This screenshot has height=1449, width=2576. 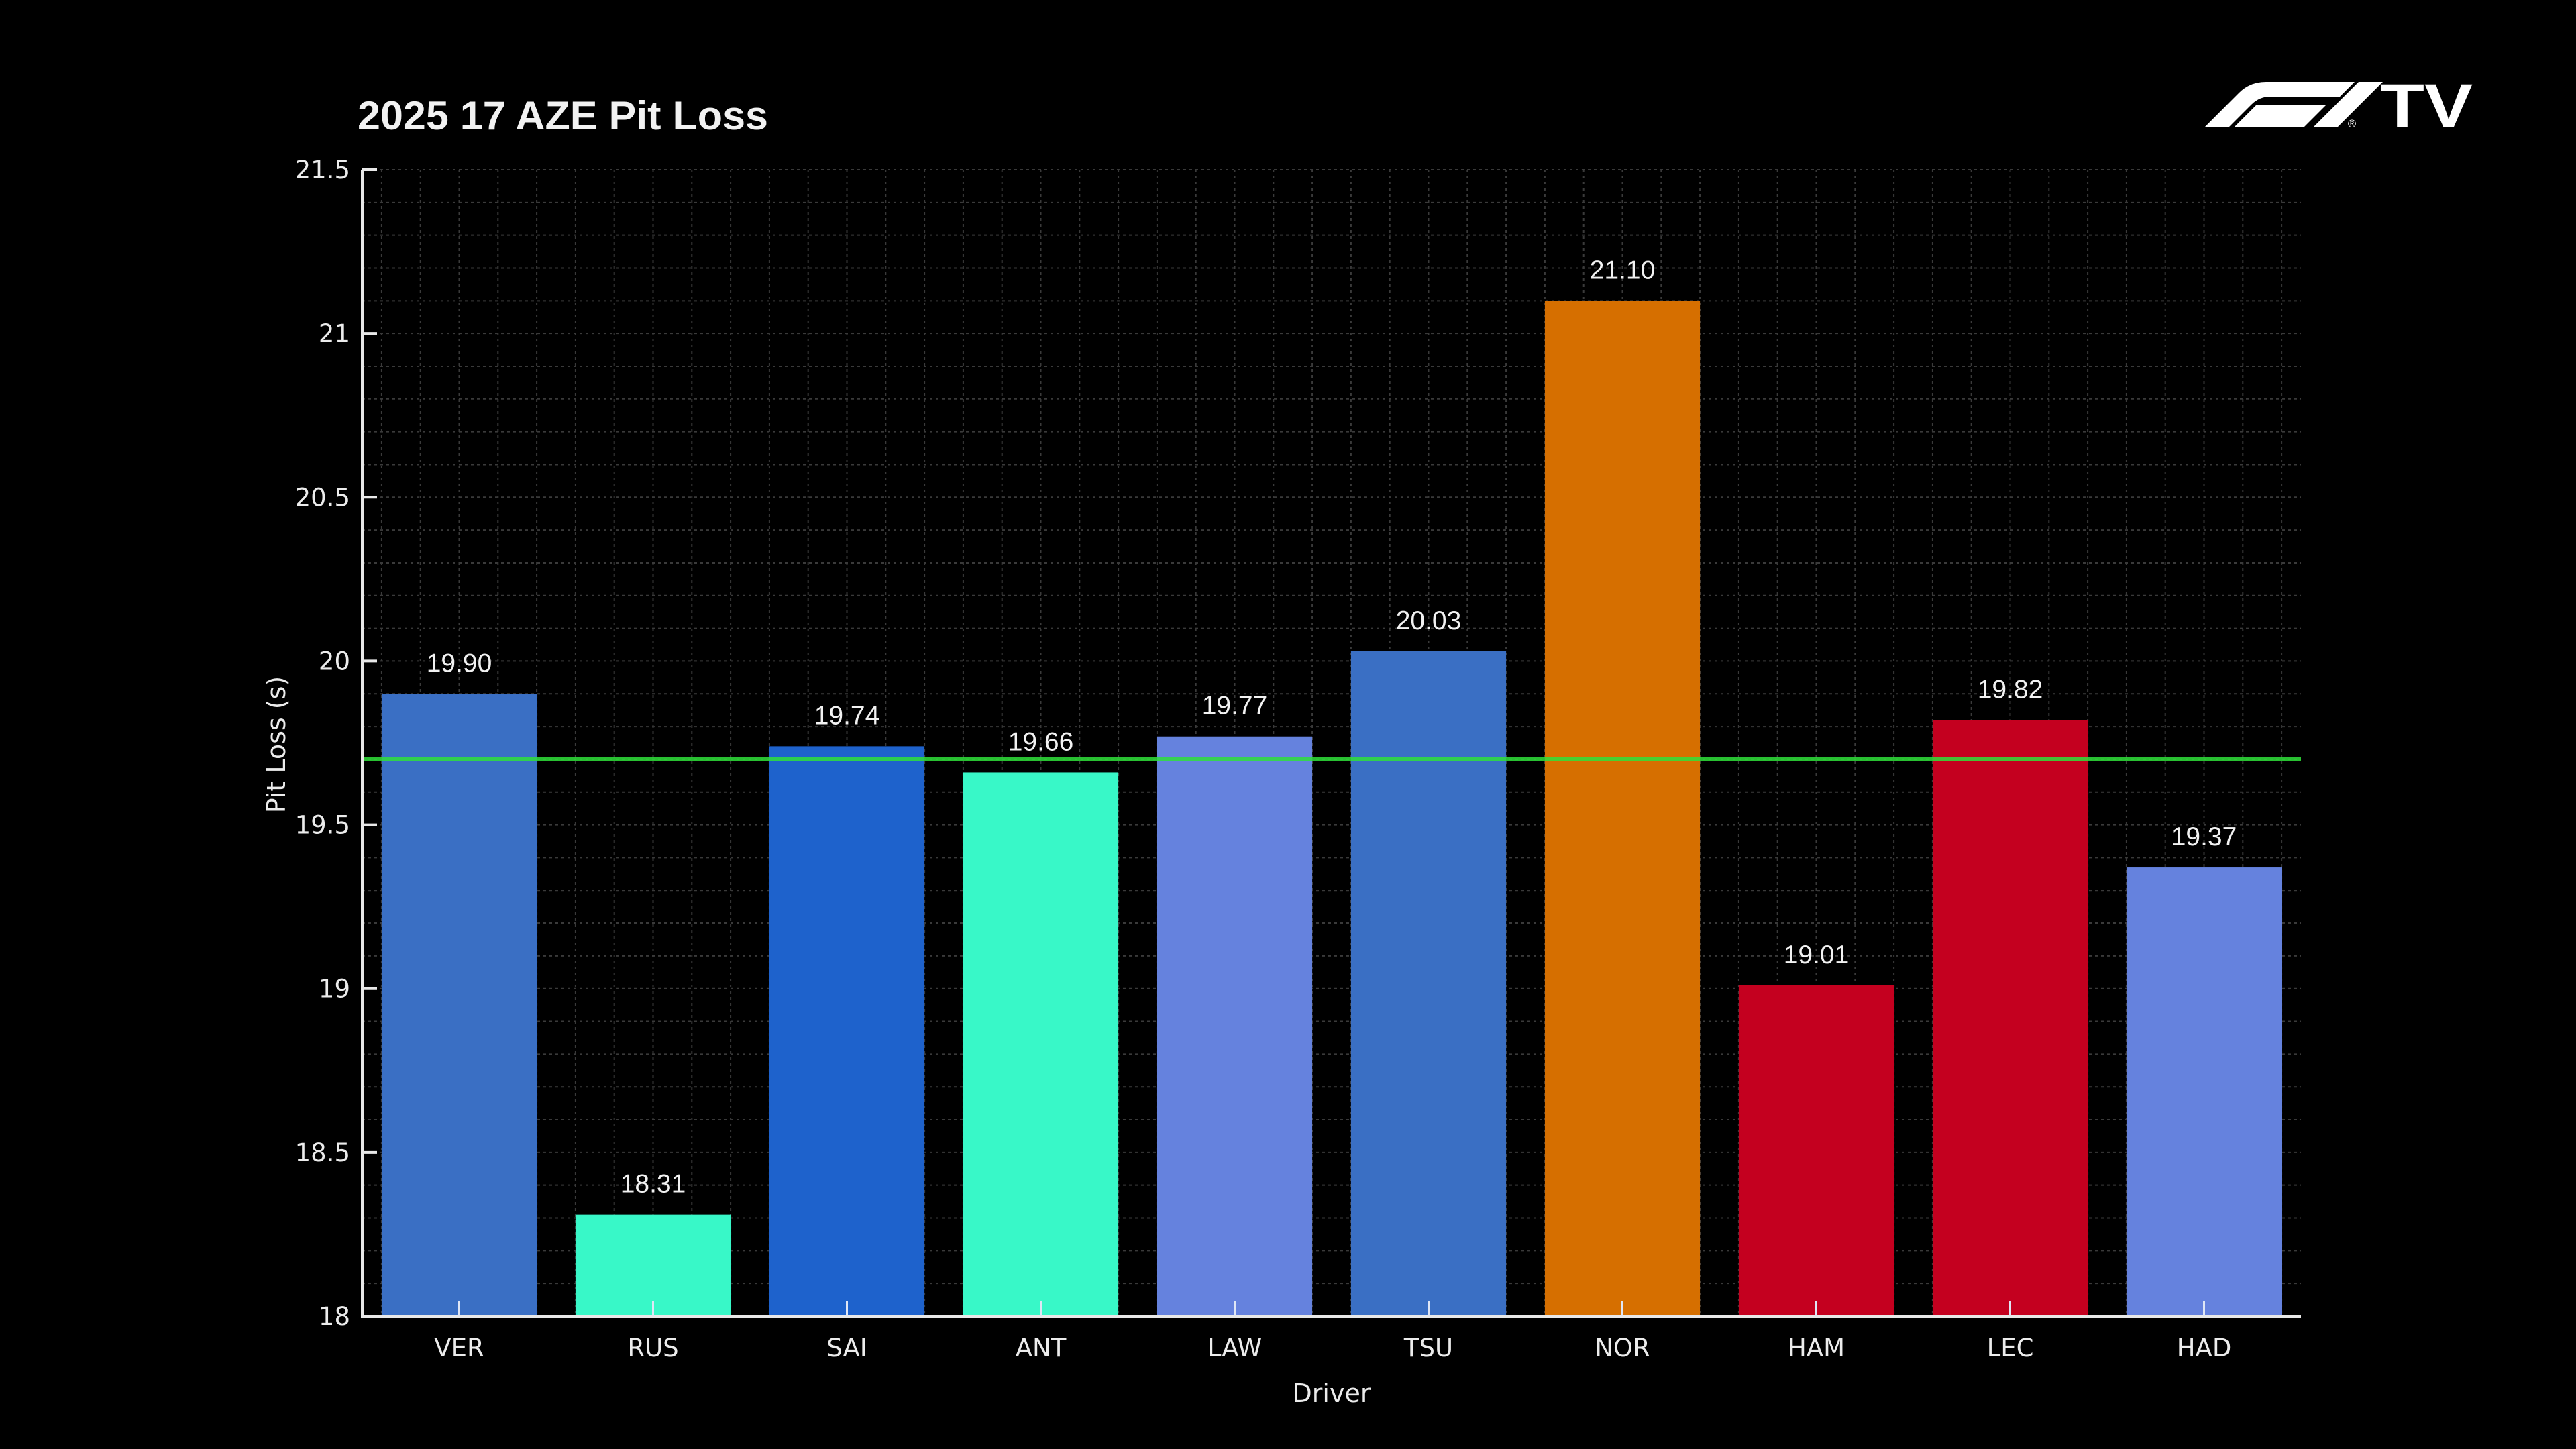 What do you see at coordinates (459, 663) in the screenshot?
I see `data-label-ver: 19.90` at bounding box center [459, 663].